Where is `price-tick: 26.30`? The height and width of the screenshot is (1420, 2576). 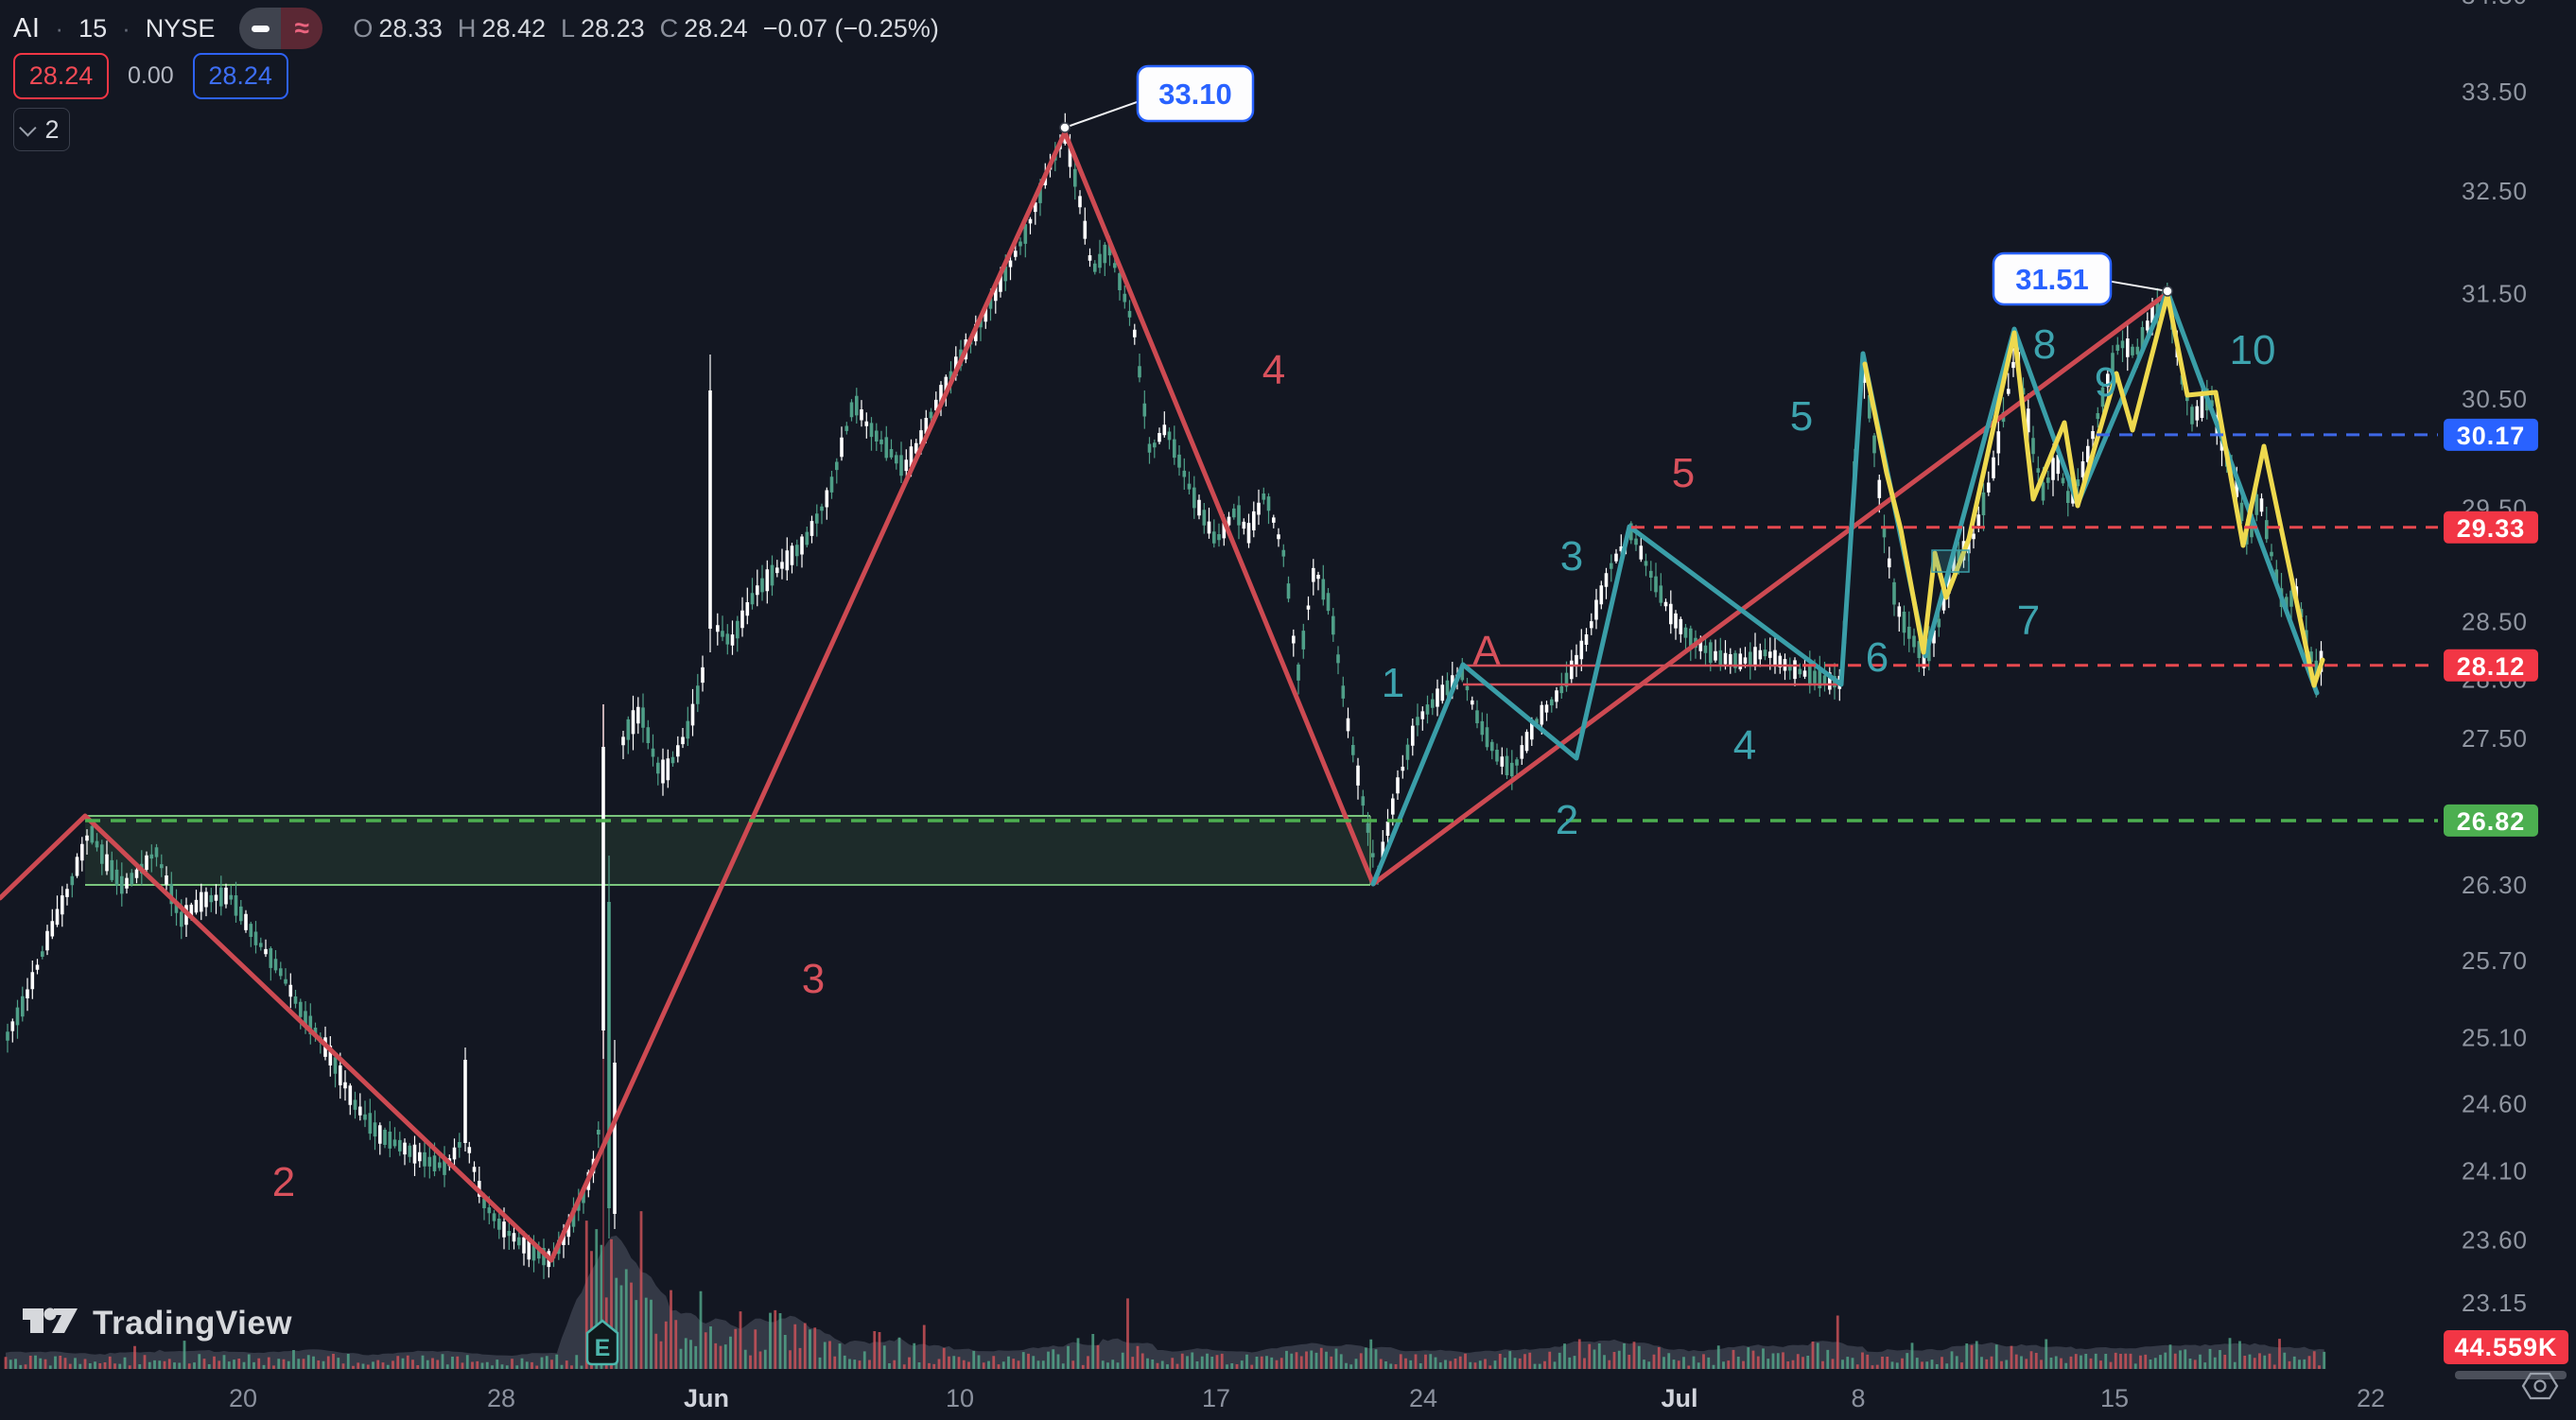
price-tick: 26.30 is located at coordinates (2495, 885).